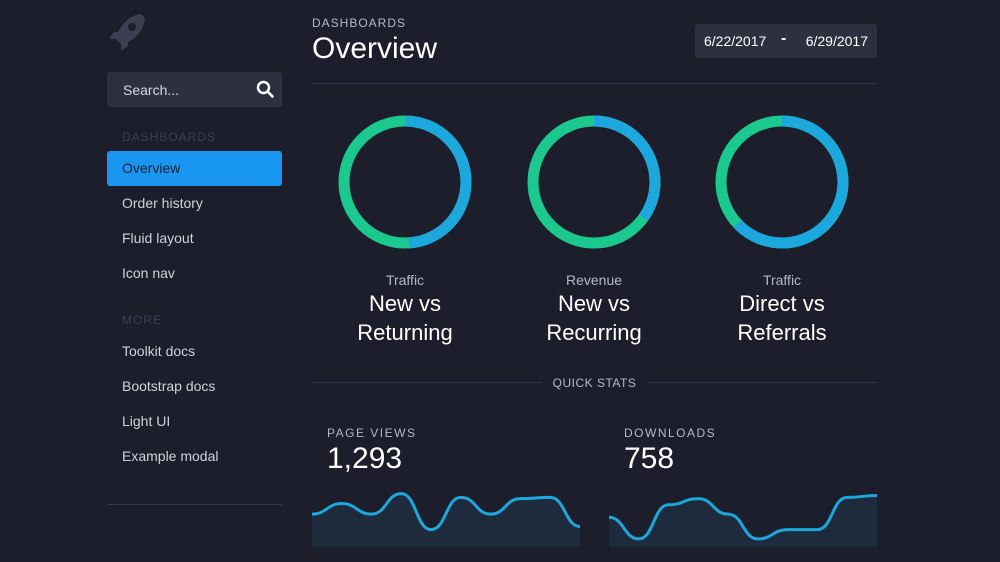 Image resolution: width=1000 pixels, height=562 pixels. Describe the element at coordinates (372, 433) in the screenshot. I see `stat-label: PAGE VIEWS` at that location.